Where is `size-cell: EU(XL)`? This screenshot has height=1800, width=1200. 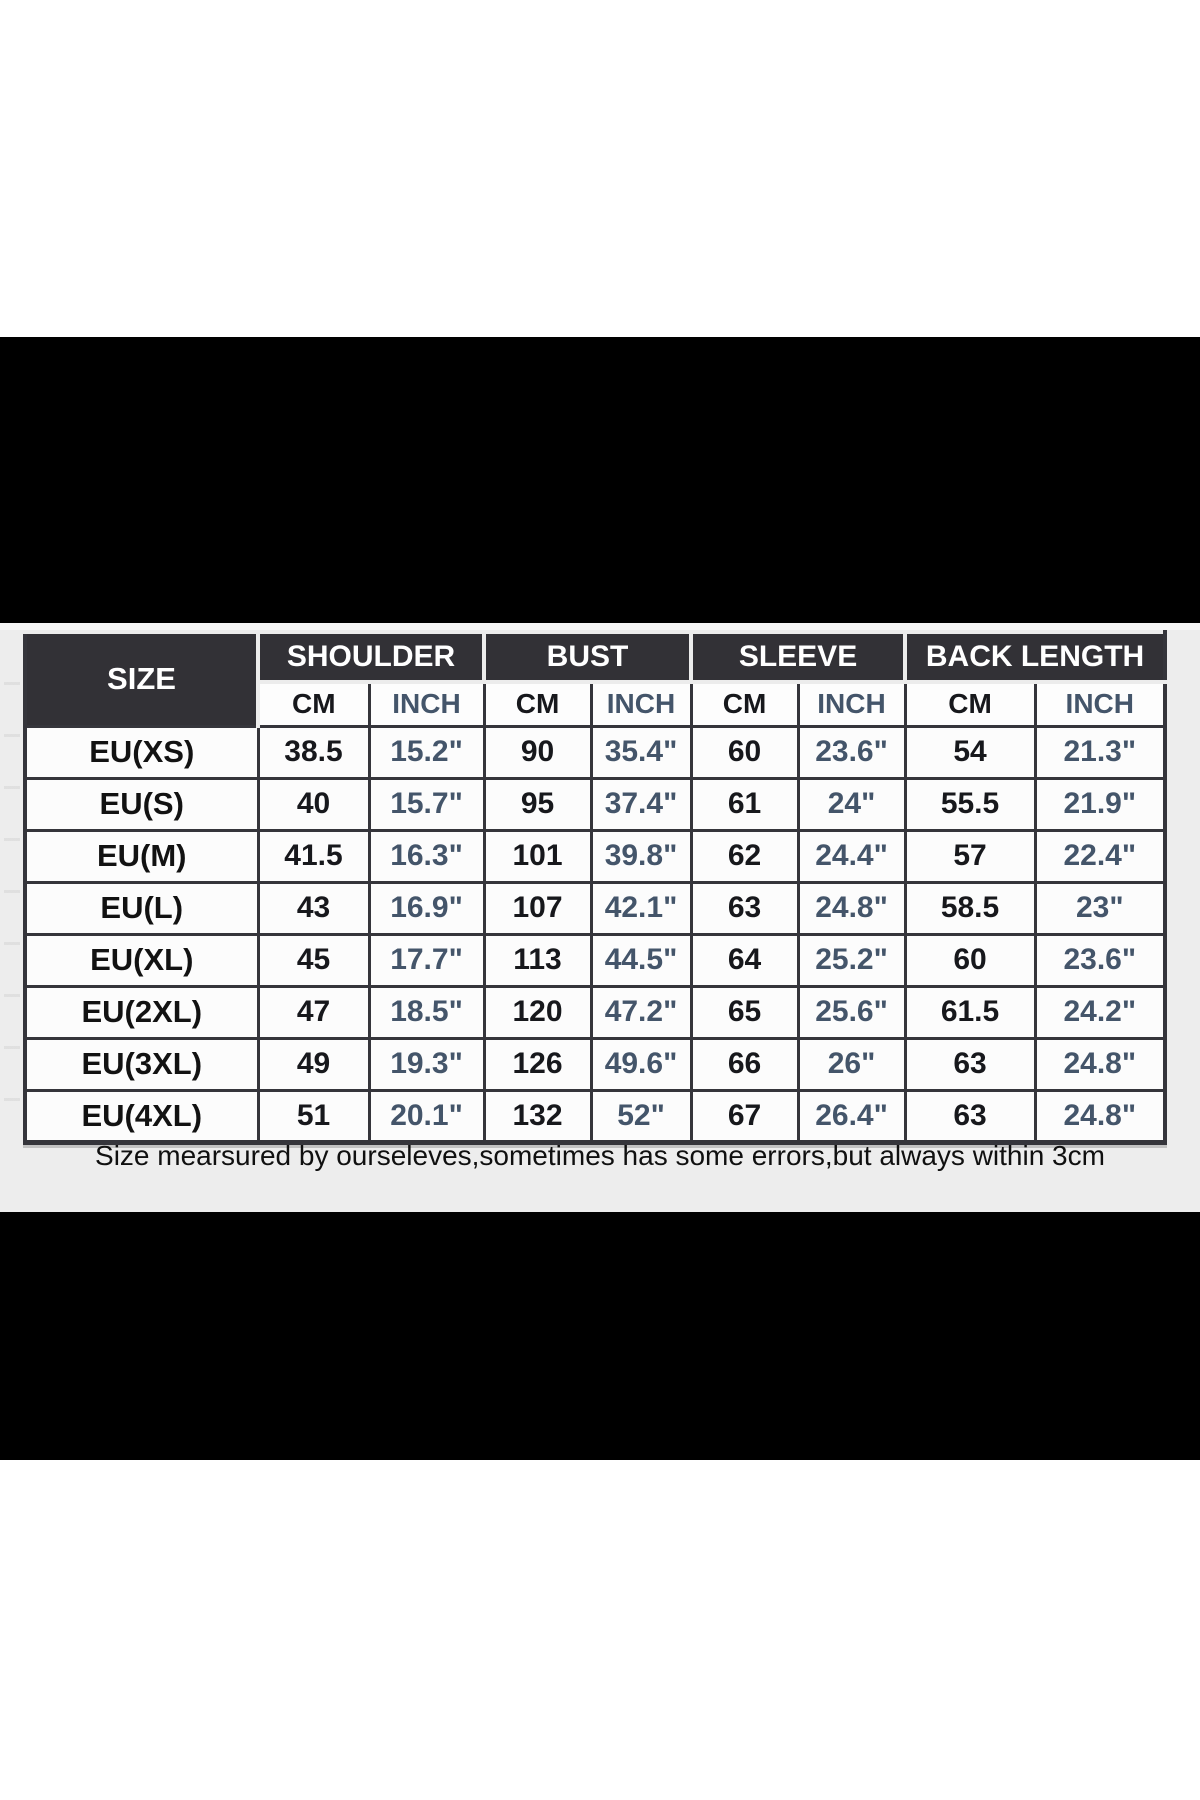
size-cell: EU(XL) is located at coordinates (141, 960).